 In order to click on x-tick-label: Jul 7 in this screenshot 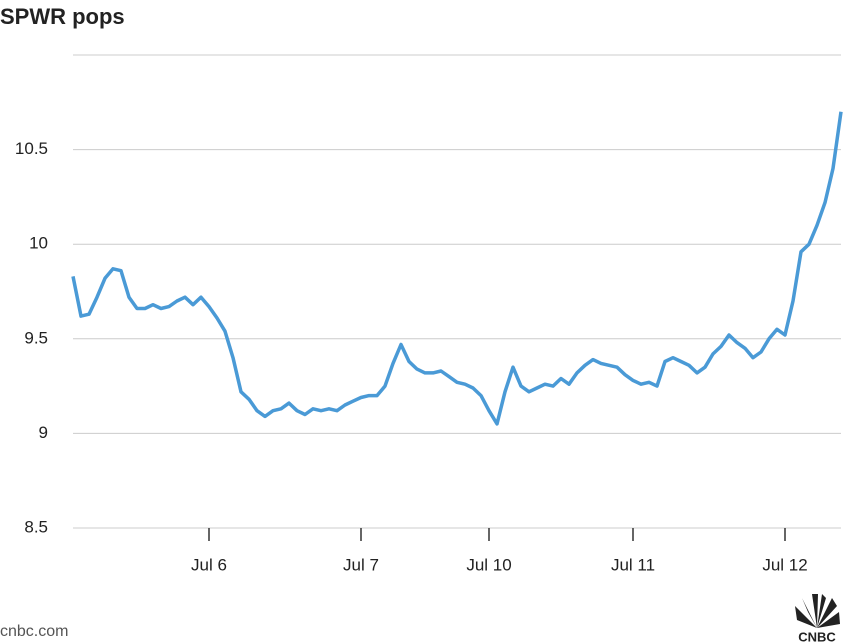, I will do `click(361, 564)`.